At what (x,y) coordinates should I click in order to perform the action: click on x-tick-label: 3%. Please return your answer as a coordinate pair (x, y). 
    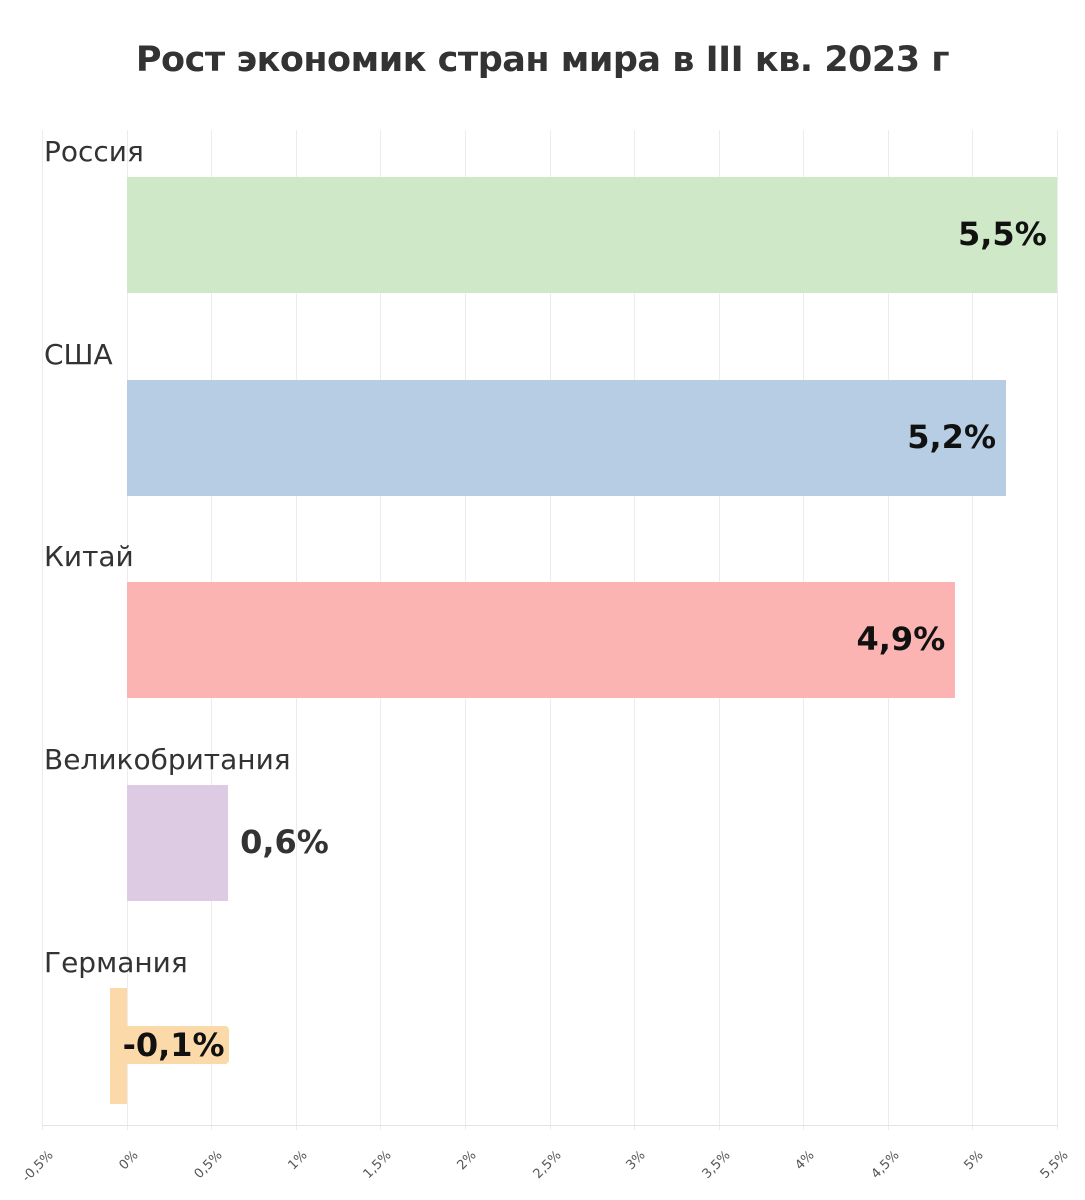
    Looking at the image, I should click on (636, 1161).